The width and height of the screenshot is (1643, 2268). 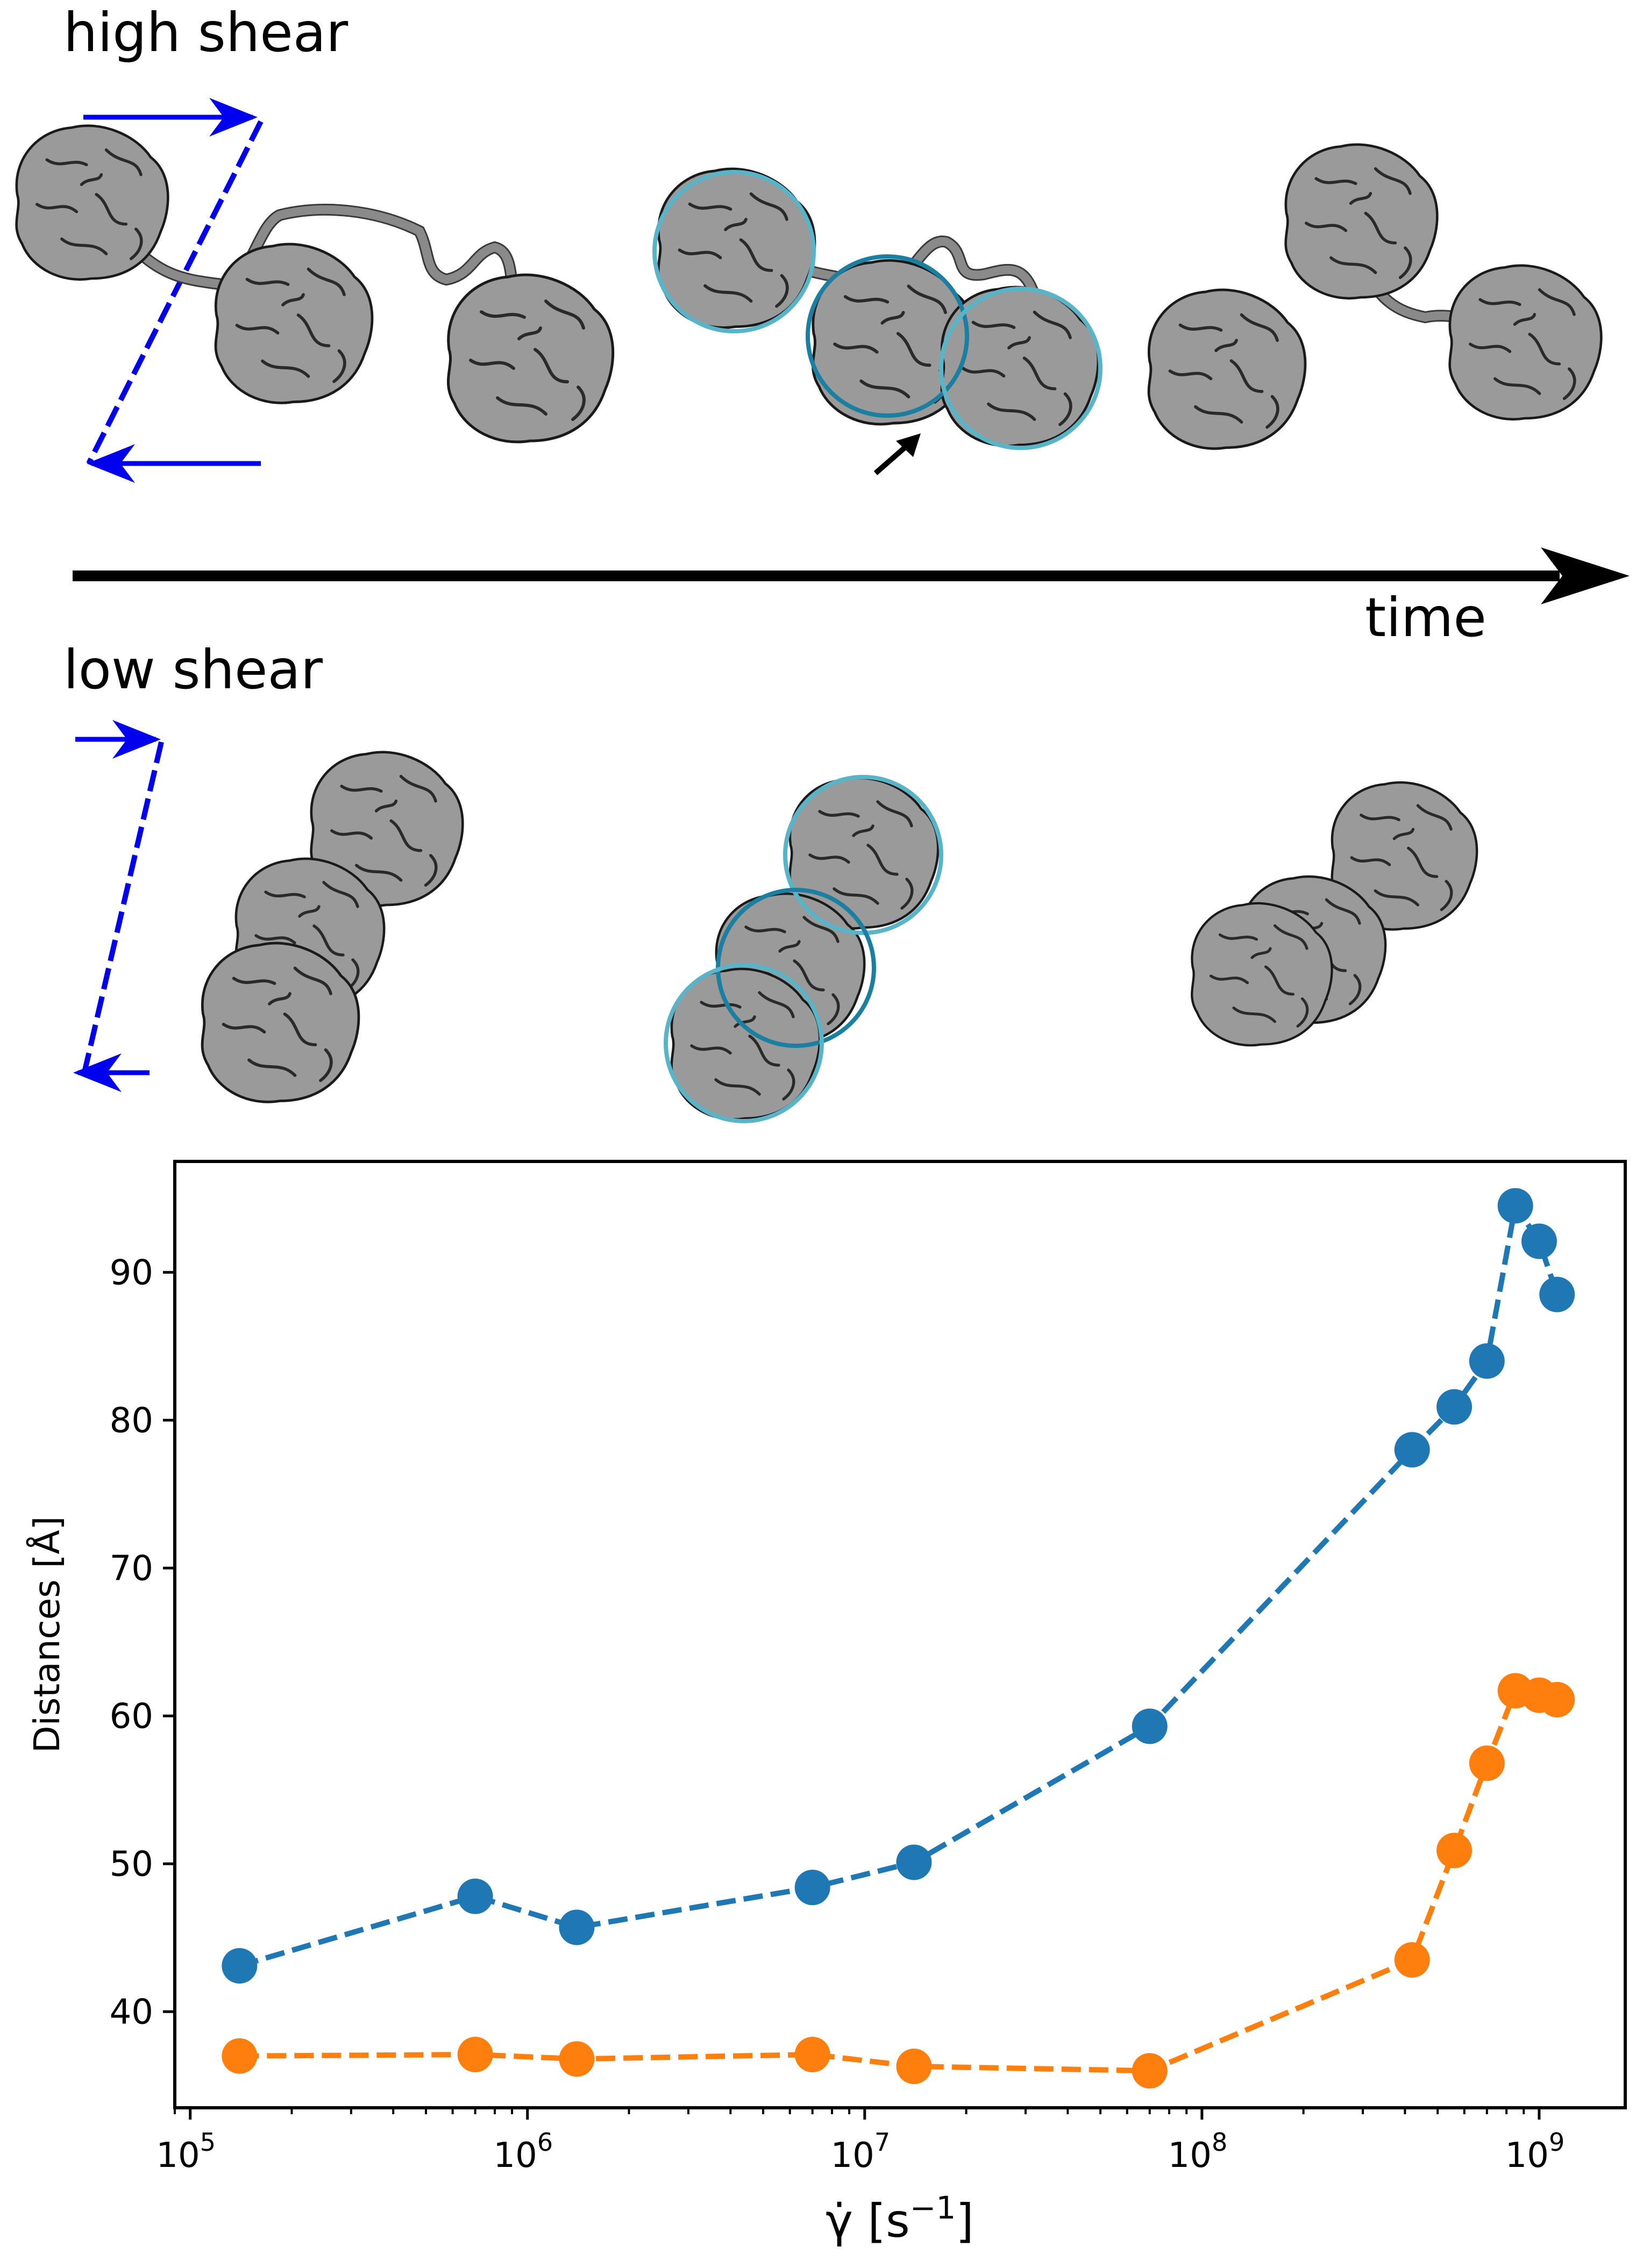 What do you see at coordinates (1425, 617) in the screenshot?
I see `time-label: time` at bounding box center [1425, 617].